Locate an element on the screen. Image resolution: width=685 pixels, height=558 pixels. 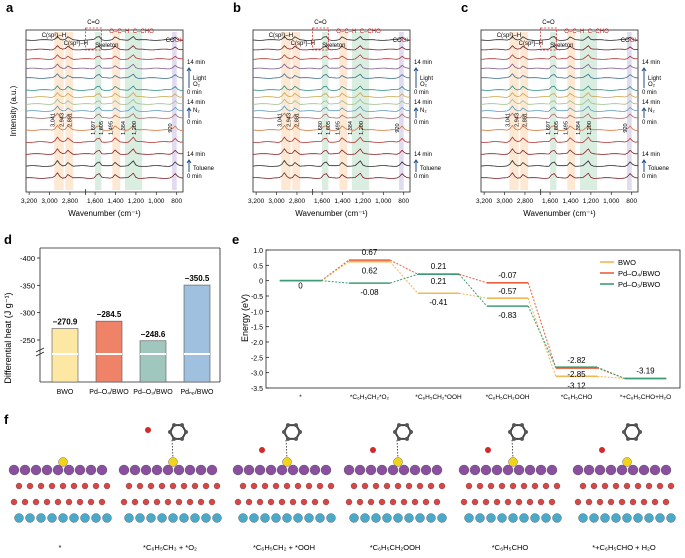
e-y-tick-label: -2.0 is located at coordinates (257, 343).